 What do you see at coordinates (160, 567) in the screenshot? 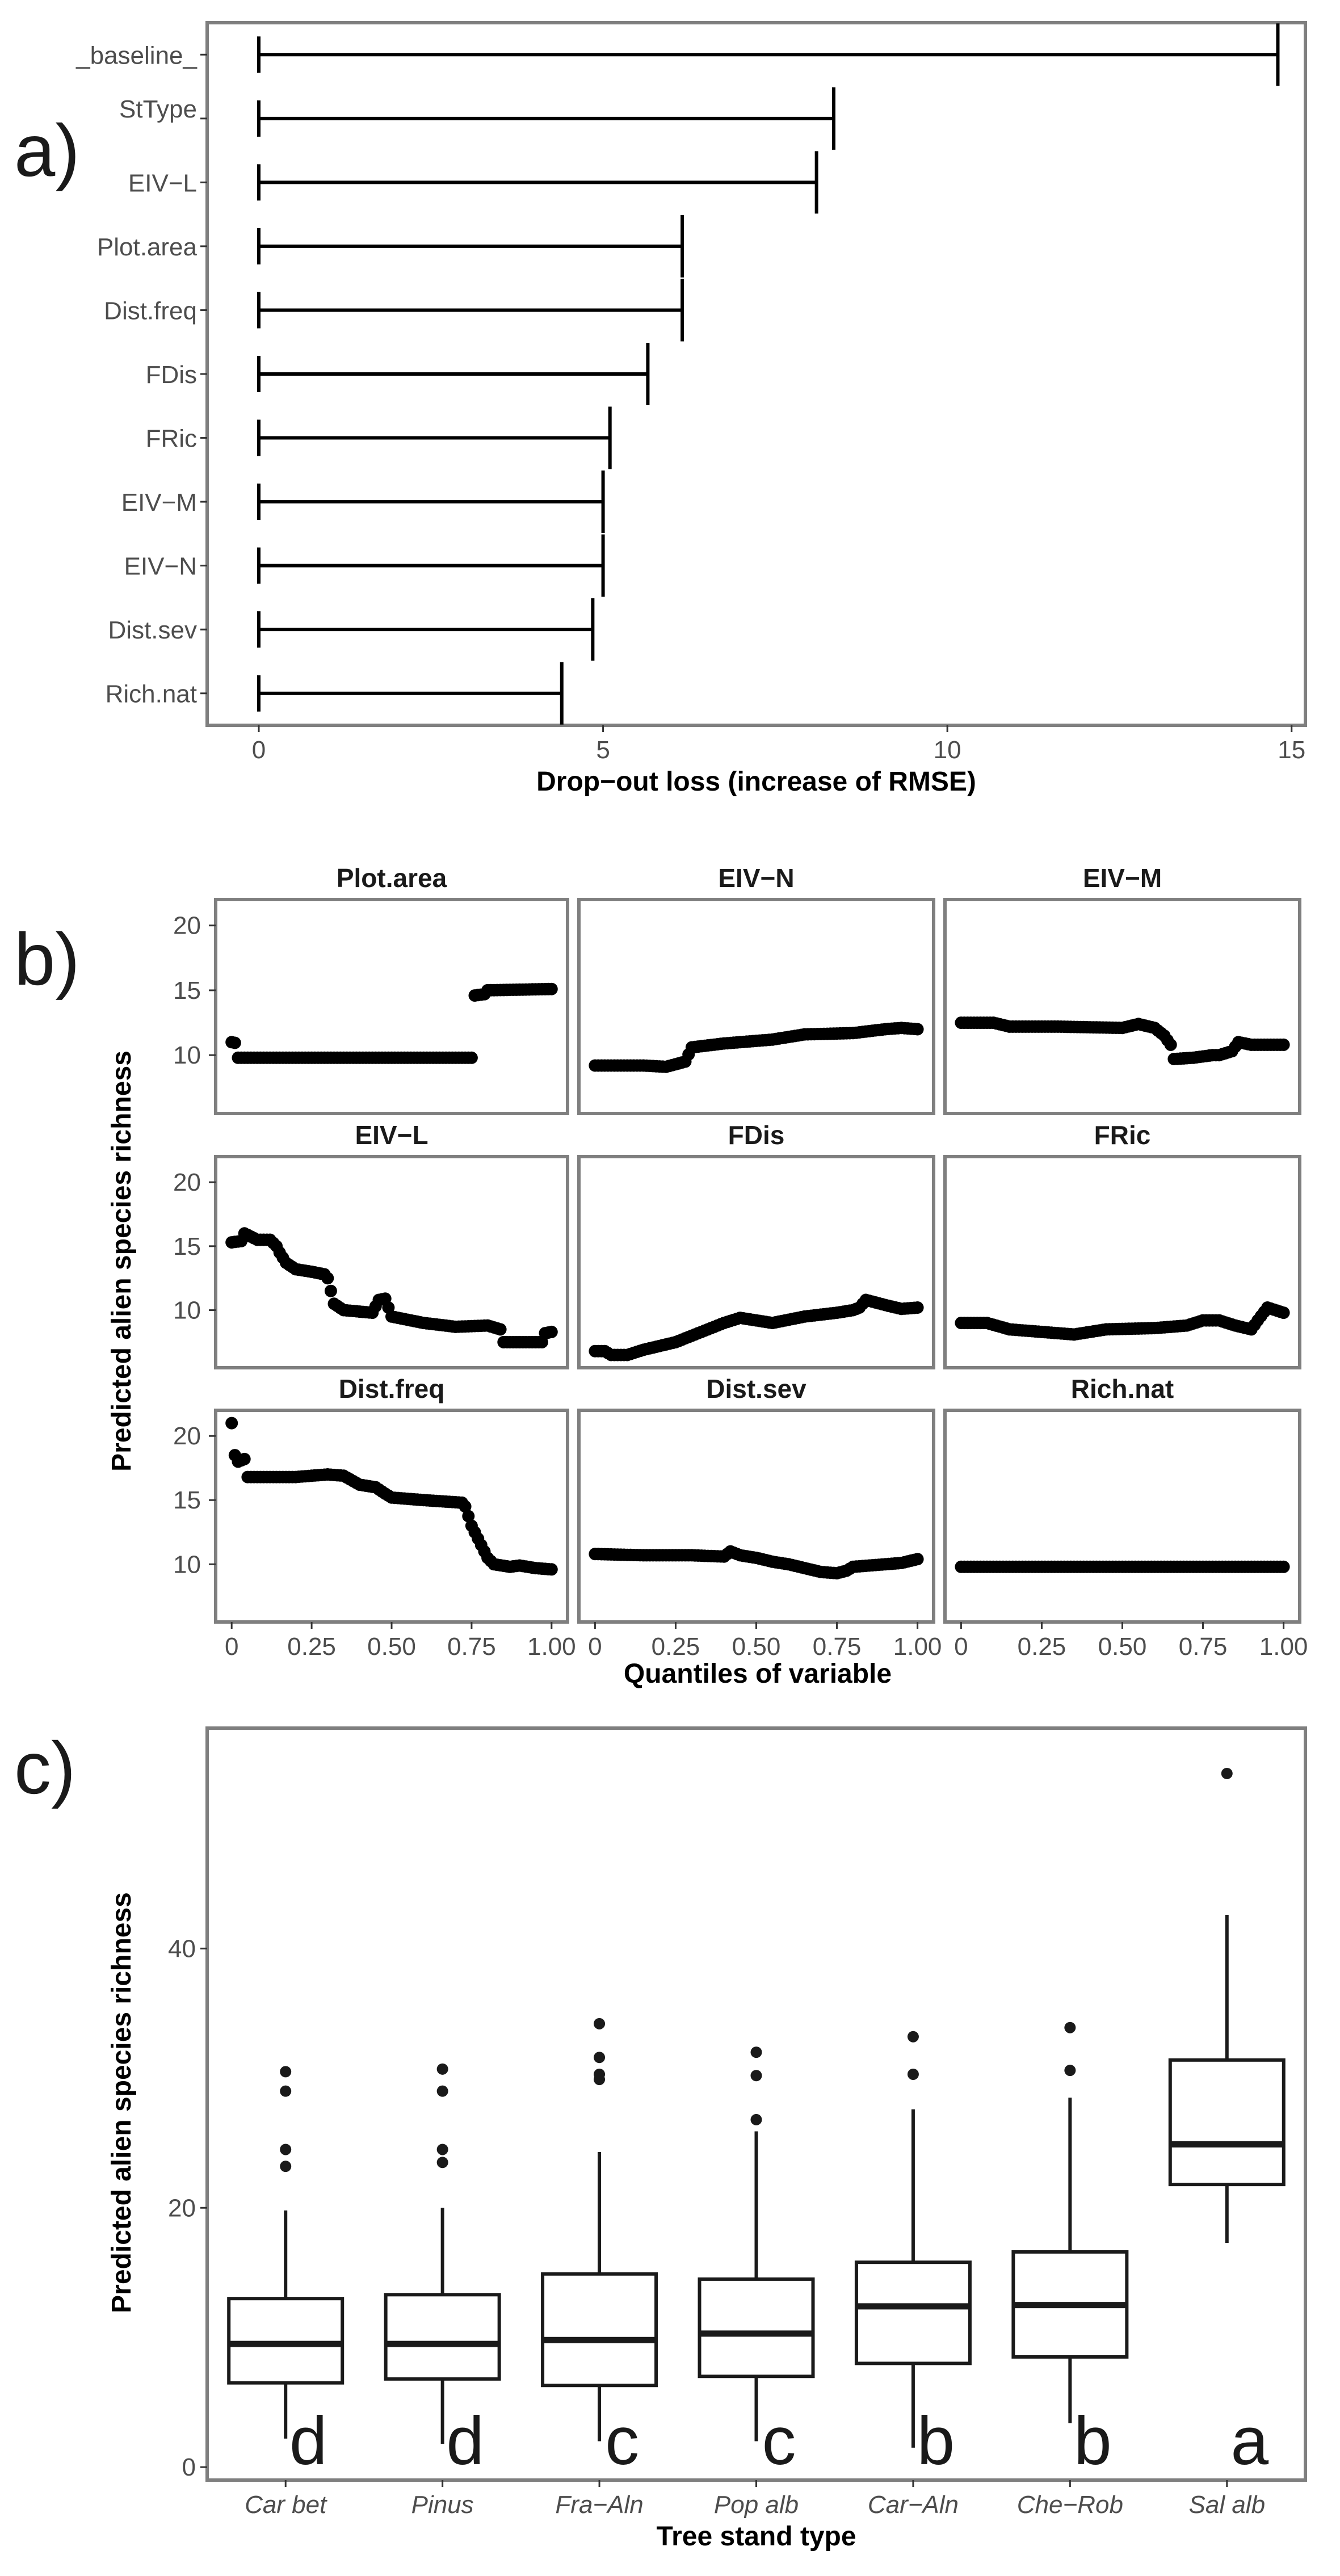
I see `y-tick-label-8: EIV−N` at bounding box center [160, 567].